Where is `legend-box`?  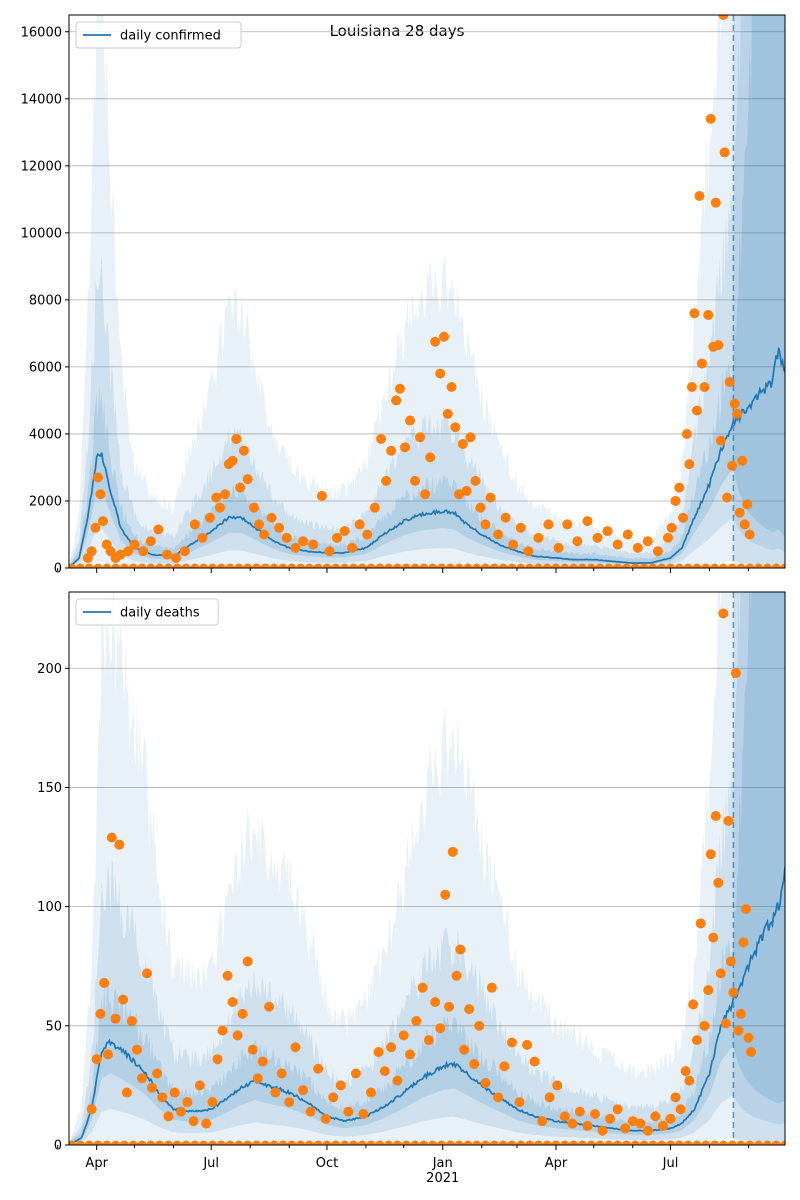
legend-box is located at coordinates (147, 612).